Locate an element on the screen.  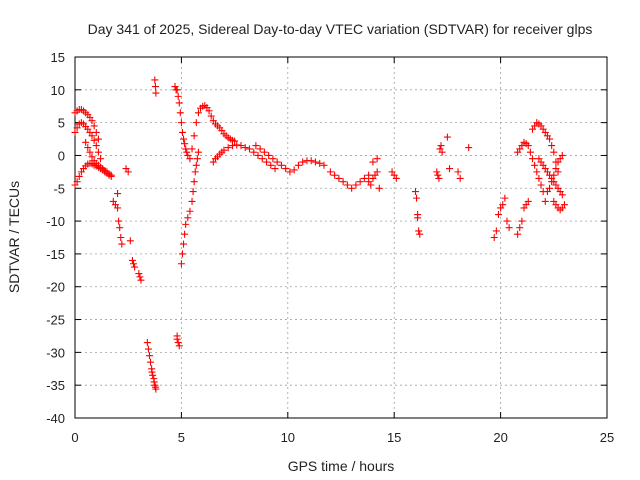
series-cluster-low is located at coordinates (151, 366).